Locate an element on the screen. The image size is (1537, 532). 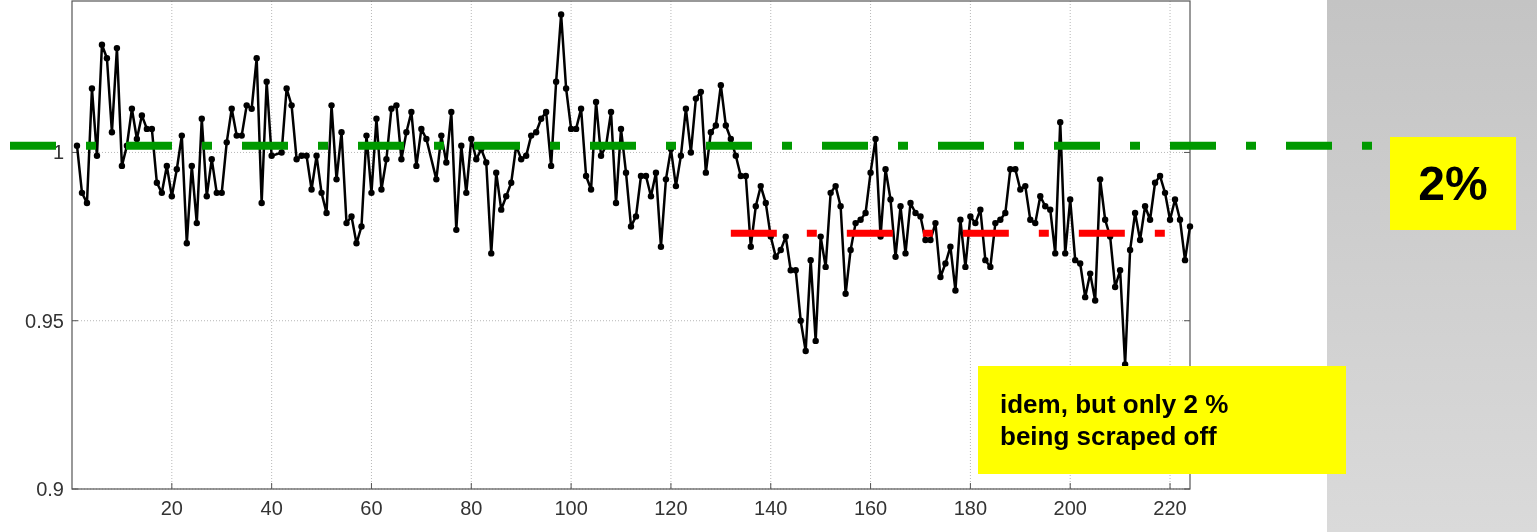
x-tick-label: 180 is located at coordinates (970, 508).